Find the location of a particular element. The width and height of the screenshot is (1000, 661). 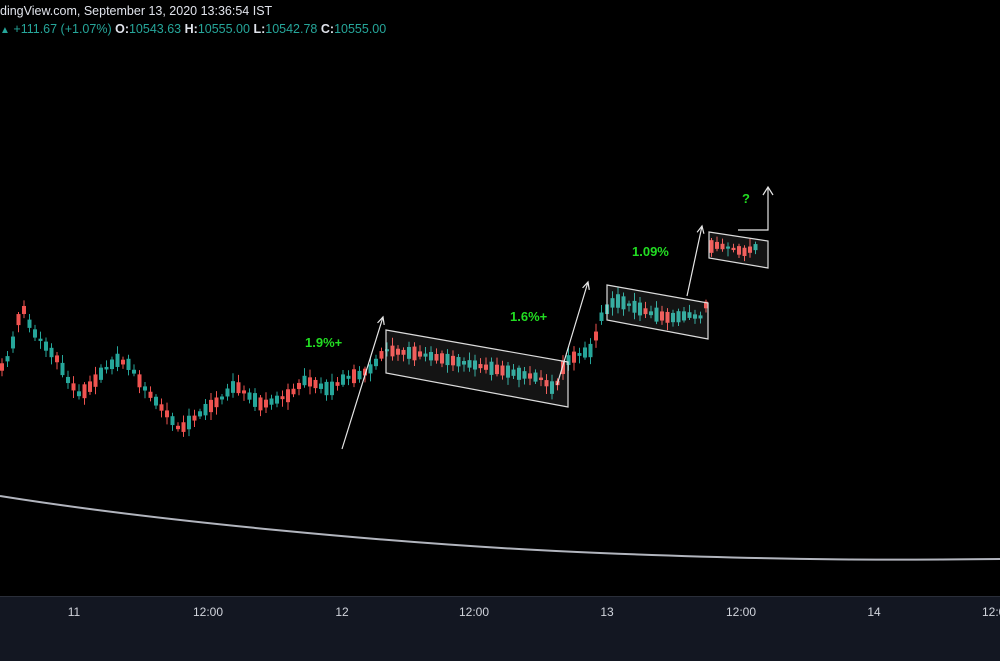

annotation-label: 1.6%+ is located at coordinates (529, 316).